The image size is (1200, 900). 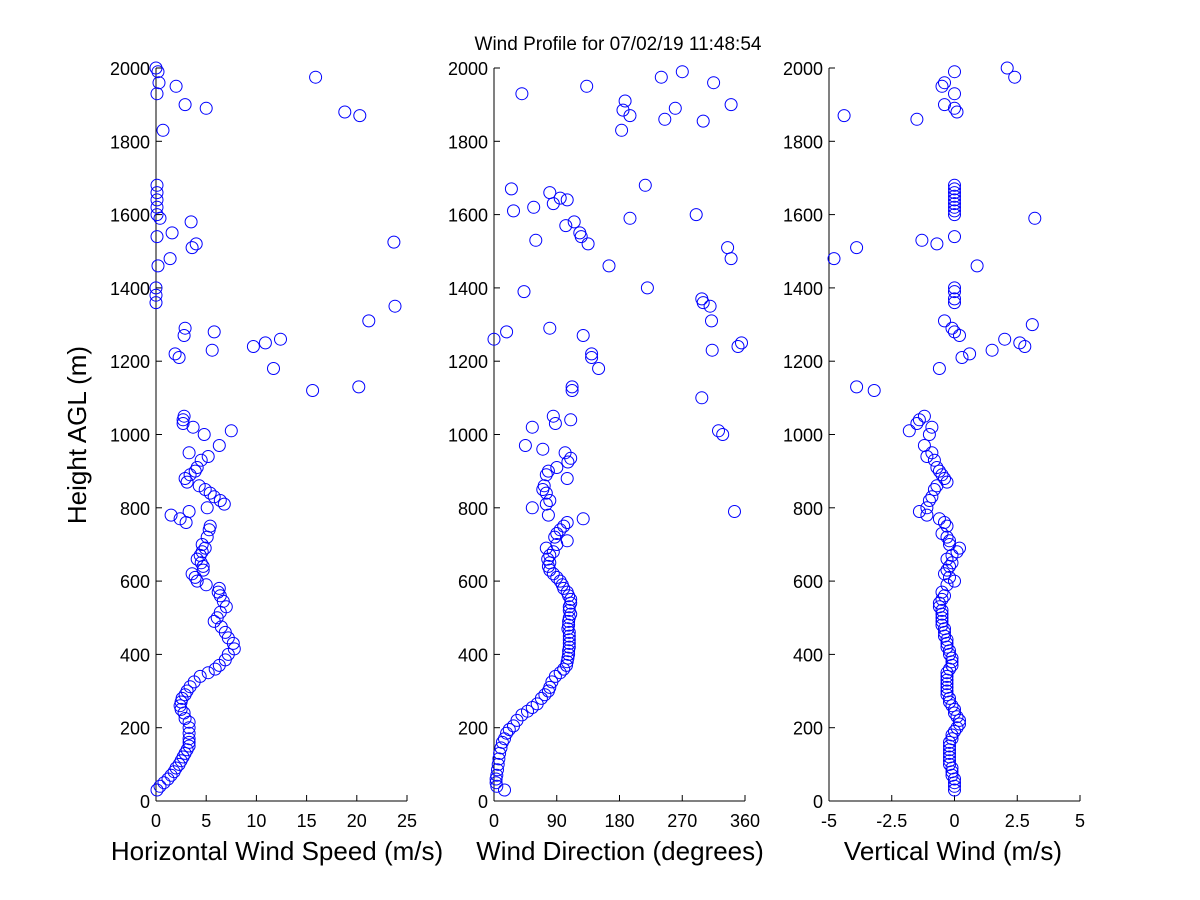 What do you see at coordinates (808, 729) in the screenshot?
I see `y-tick-label: 200` at bounding box center [808, 729].